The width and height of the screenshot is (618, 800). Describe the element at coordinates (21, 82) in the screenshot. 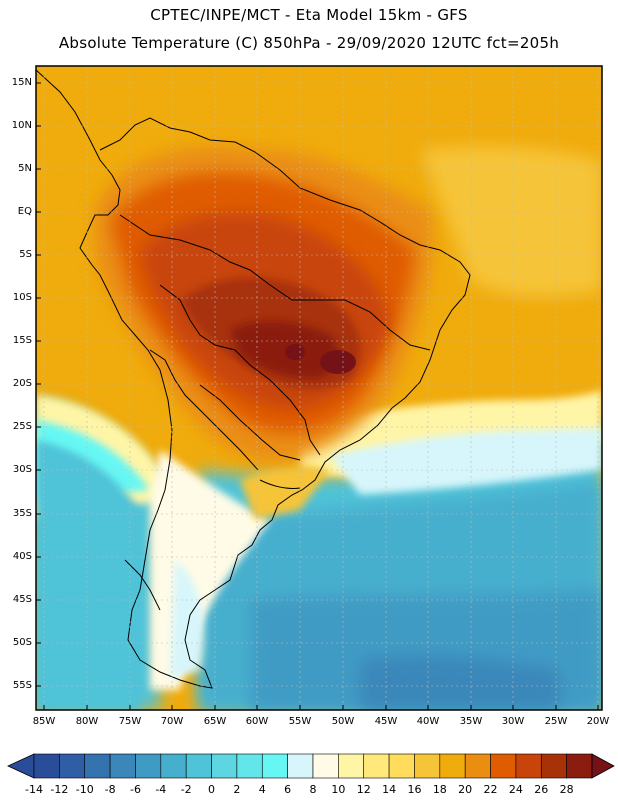

I see `lat-label: 15N` at that location.